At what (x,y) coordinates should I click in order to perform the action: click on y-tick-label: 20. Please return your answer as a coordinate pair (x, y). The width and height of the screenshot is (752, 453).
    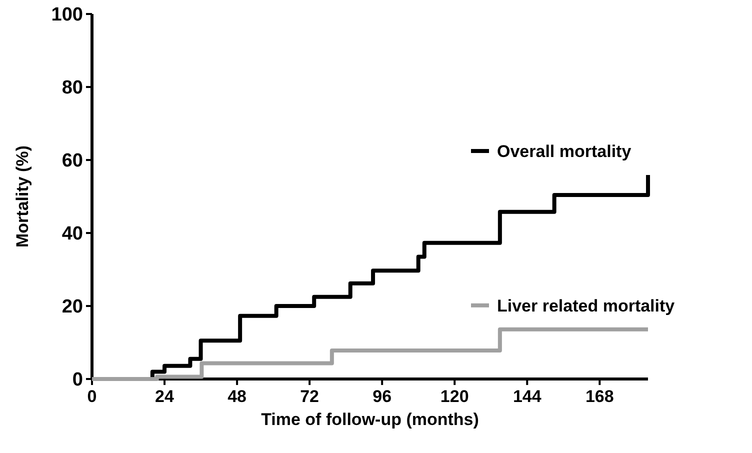
    Looking at the image, I should click on (72, 307).